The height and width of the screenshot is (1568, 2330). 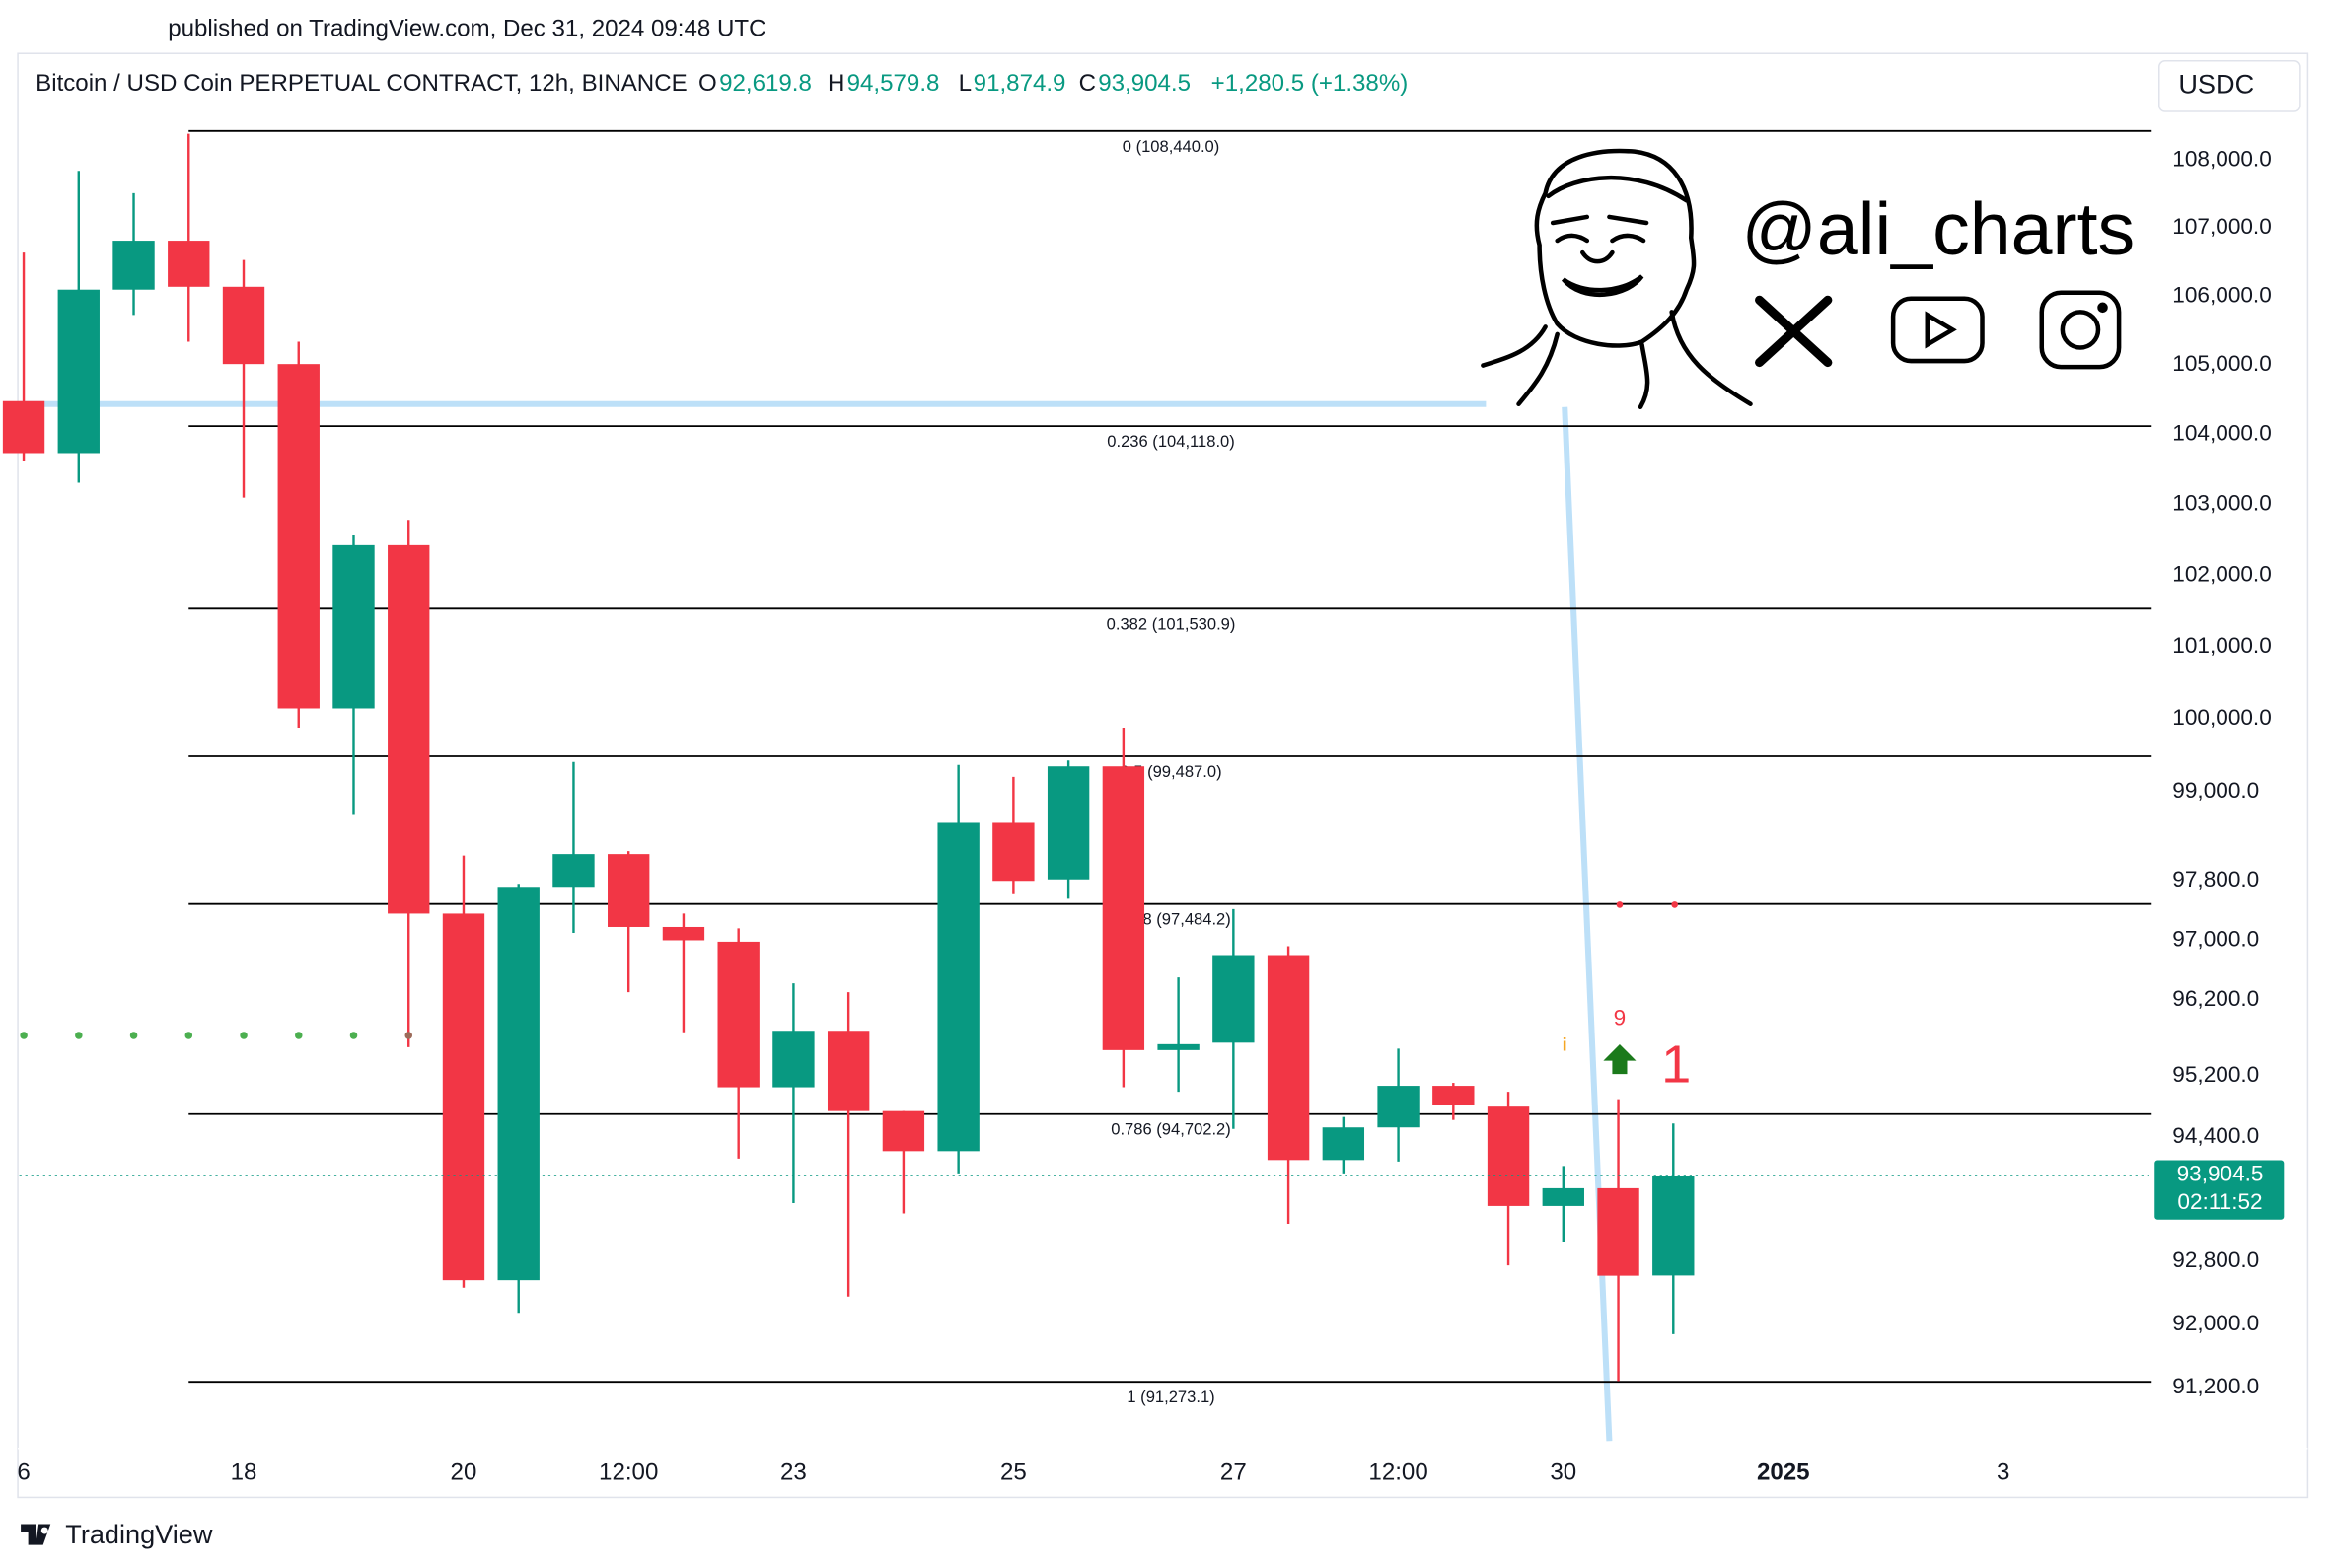 What do you see at coordinates (1938, 228) in the screenshot?
I see `watermark-handle: @ali_charts` at bounding box center [1938, 228].